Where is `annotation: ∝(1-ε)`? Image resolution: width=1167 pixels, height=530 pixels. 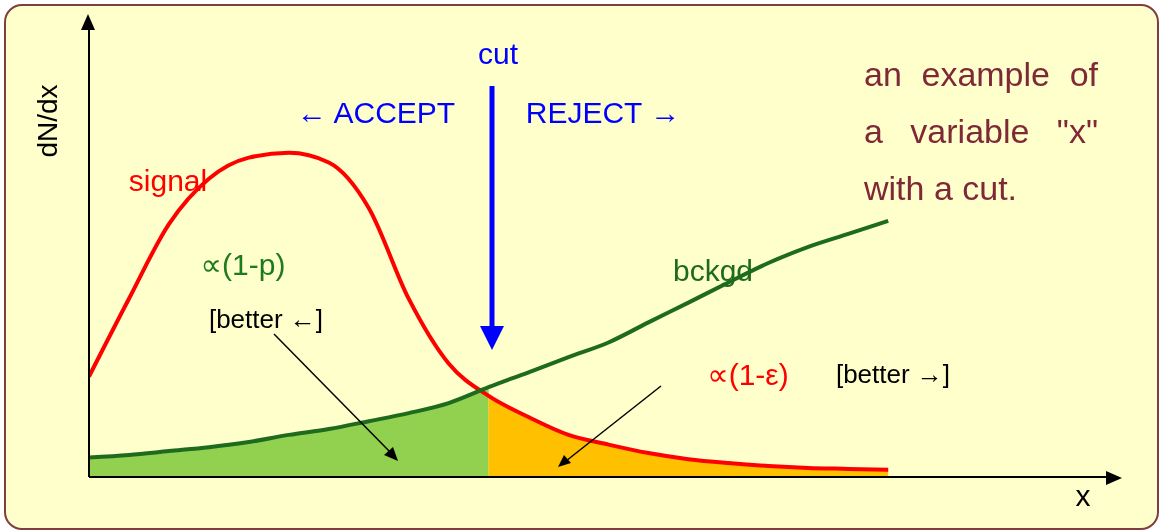
annotation: ∝(1-ε) is located at coordinates (748, 374).